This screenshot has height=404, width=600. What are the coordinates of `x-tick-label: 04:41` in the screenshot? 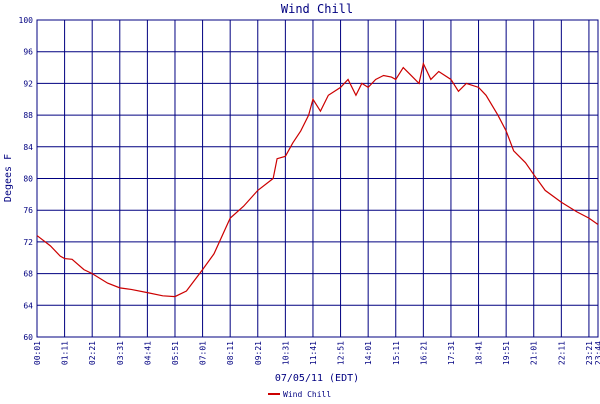 It's located at (147, 353).